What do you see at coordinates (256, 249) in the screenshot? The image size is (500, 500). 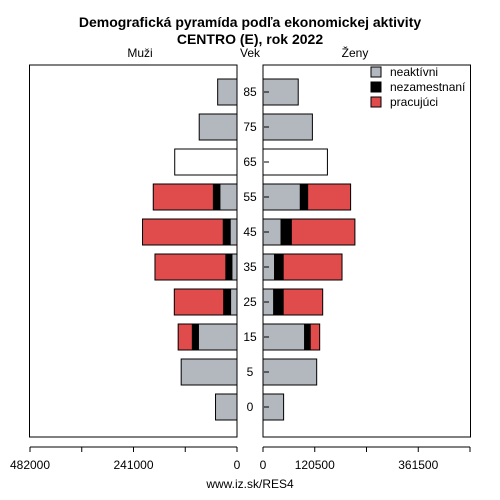 I see `age-axis: 0 5 15 25 35 45 55 65 75 85` at bounding box center [256, 249].